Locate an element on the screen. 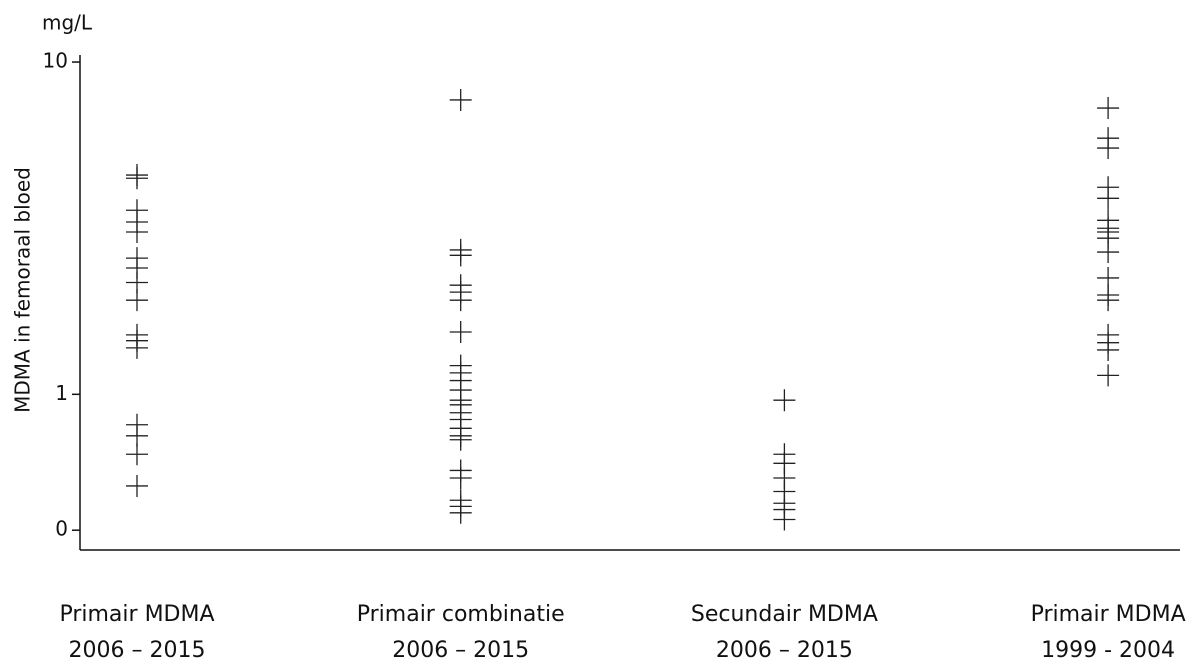 This screenshot has width=1191, height=666. y-tick-label: 1 is located at coordinates (61, 393).